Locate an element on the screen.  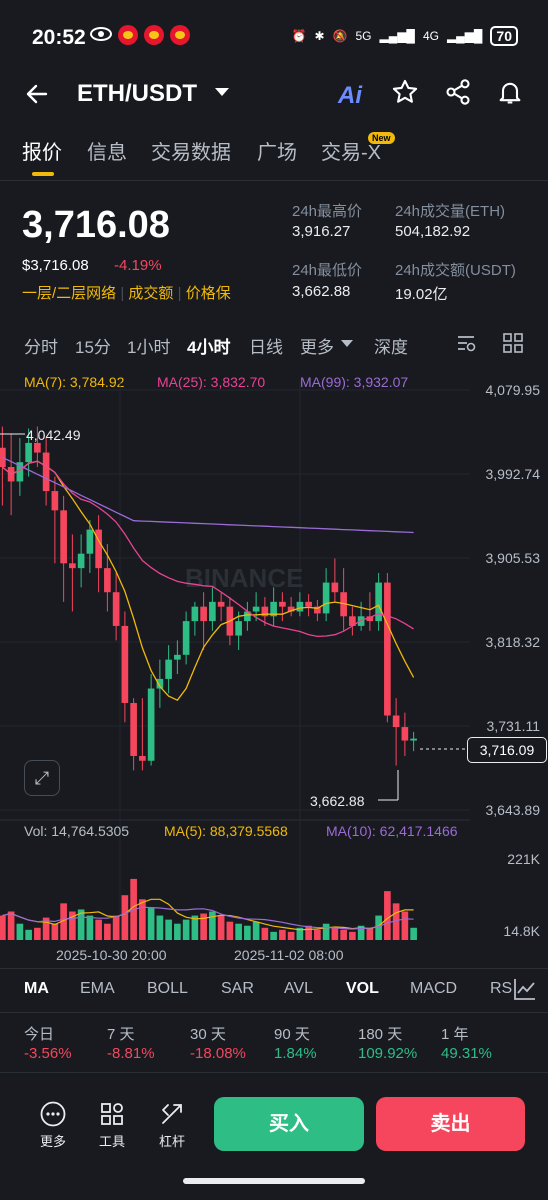
timeframe-4h: 4小时 is located at coordinates (209, 347).